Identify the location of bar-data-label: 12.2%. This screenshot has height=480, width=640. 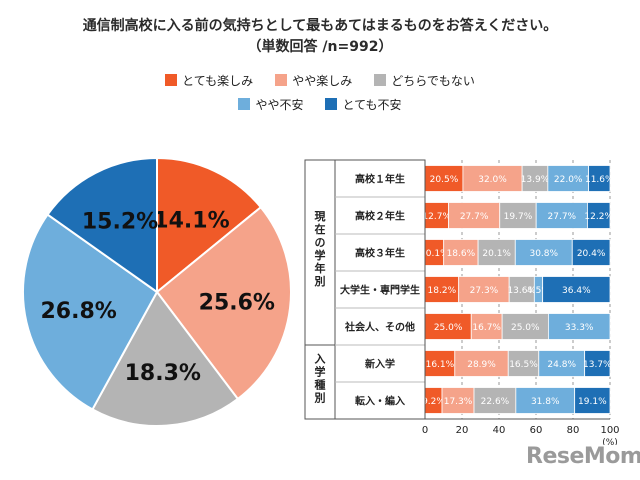
(598, 217).